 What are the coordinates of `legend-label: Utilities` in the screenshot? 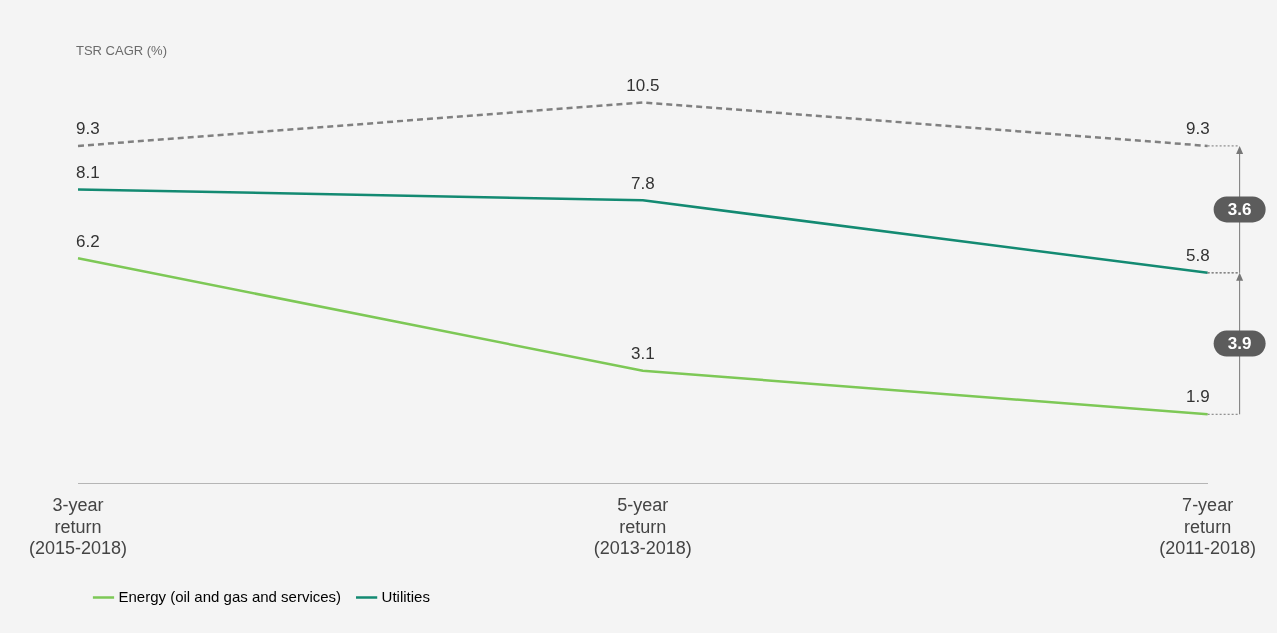 It's located at (405, 596).